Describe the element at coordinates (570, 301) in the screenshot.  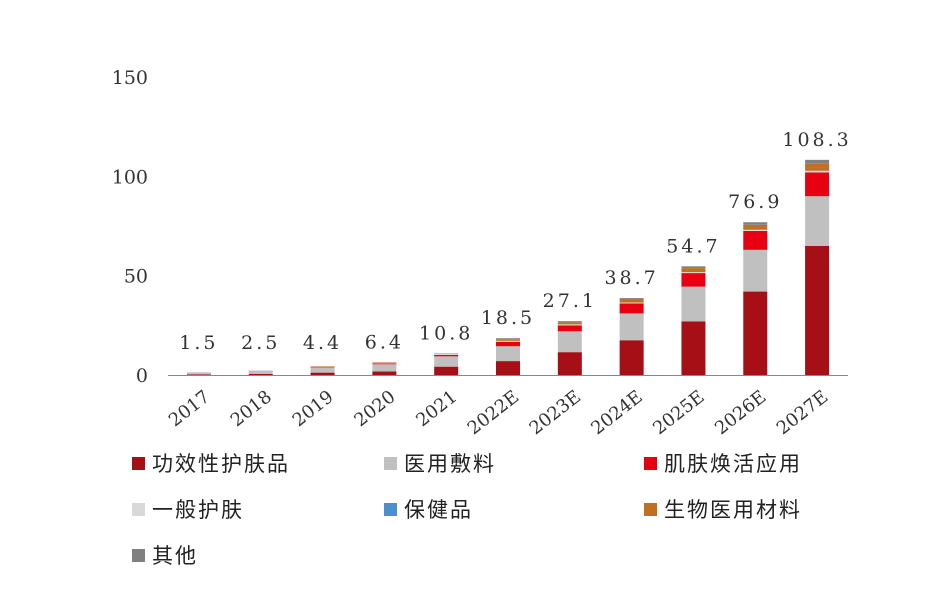
I see `total-value-label: 27.1` at that location.